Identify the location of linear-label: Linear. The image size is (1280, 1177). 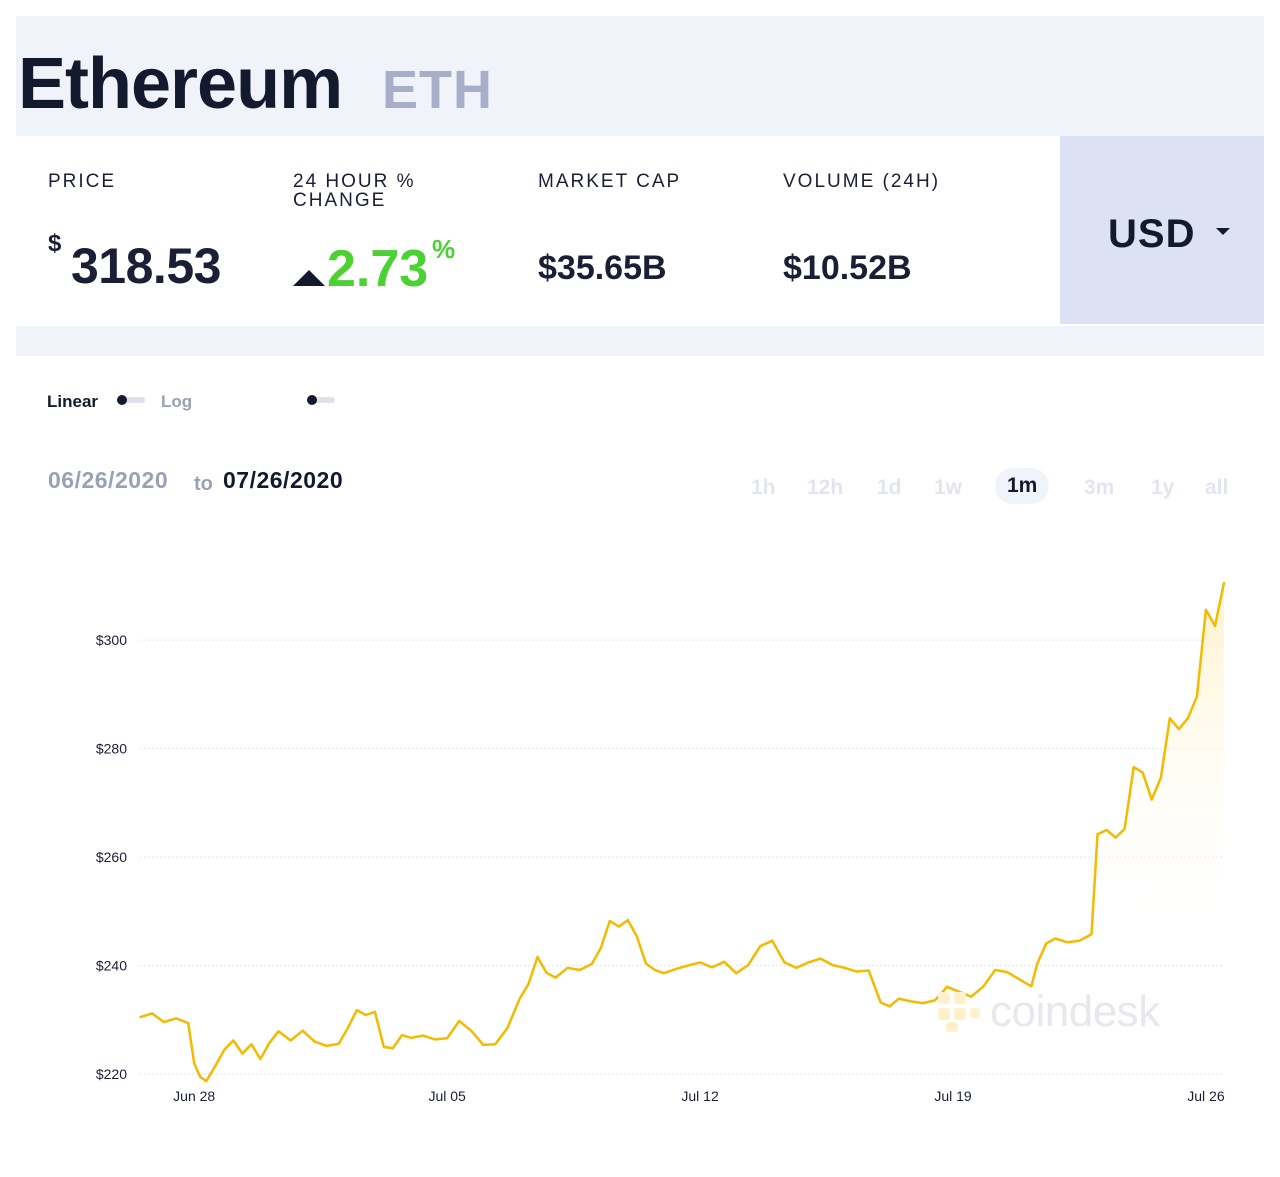
(73, 401).